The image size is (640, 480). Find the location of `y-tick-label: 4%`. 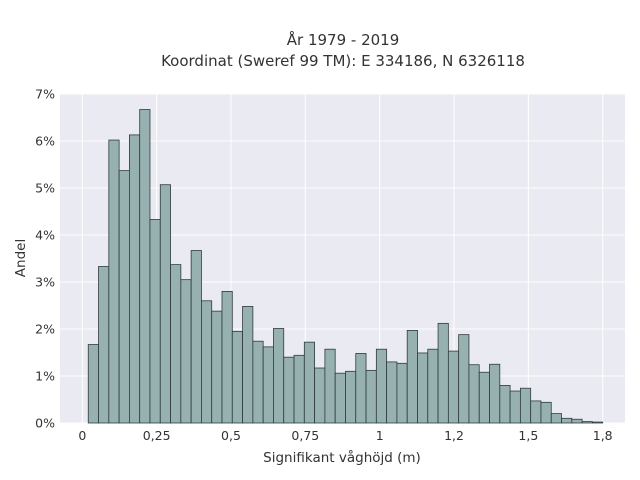

y-tick-label: 4% is located at coordinates (45, 235).